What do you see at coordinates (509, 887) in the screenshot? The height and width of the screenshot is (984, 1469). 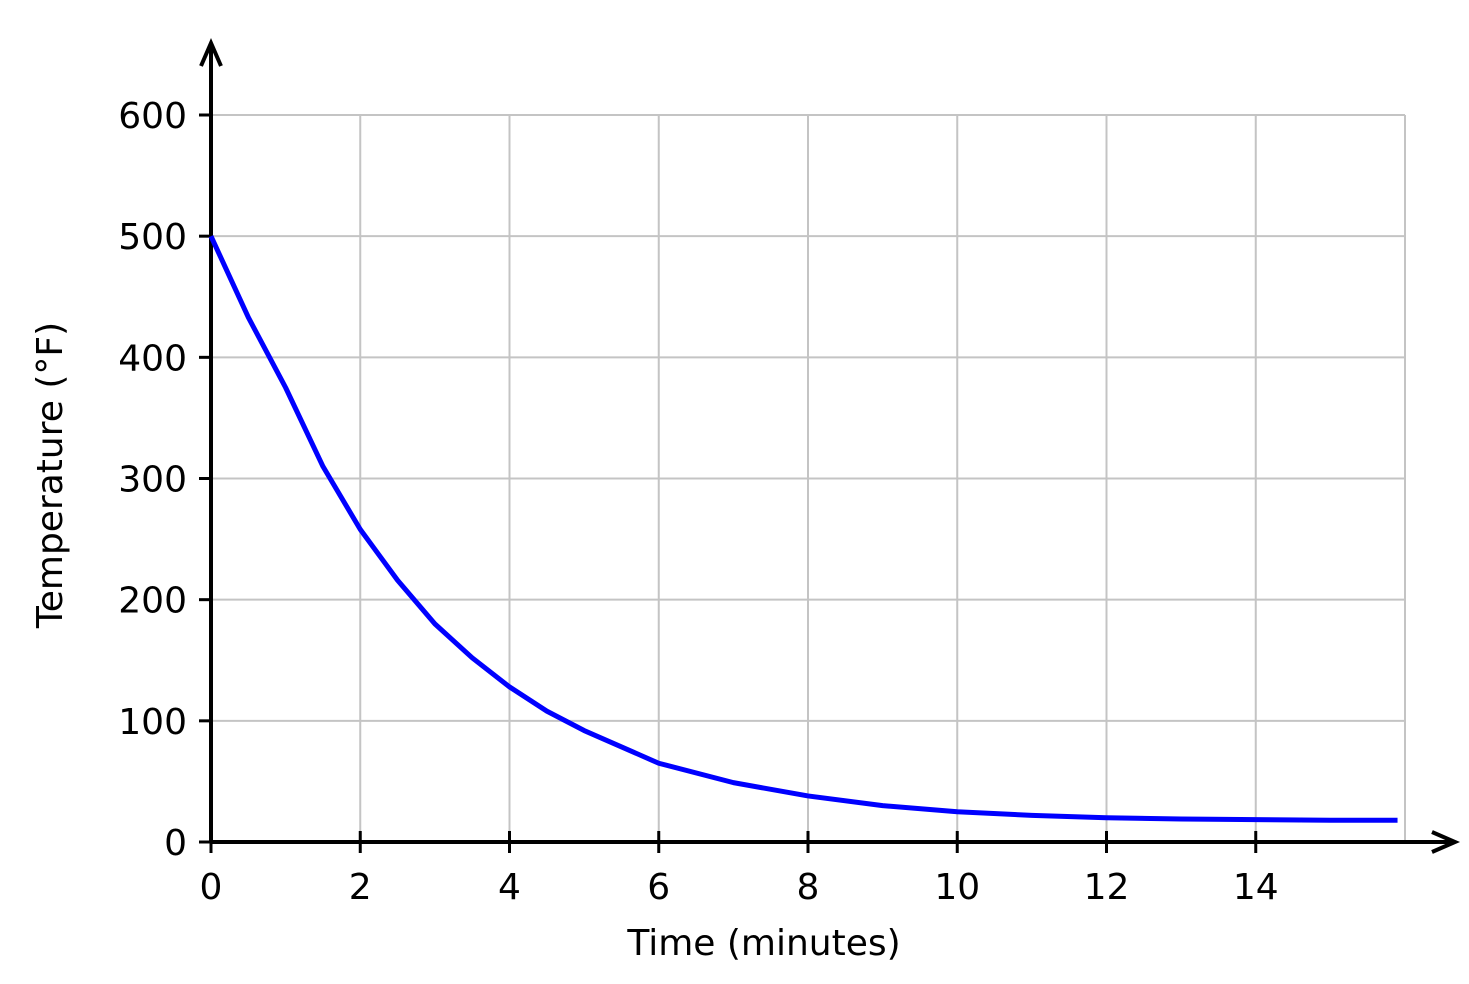 I see `x-tick-label: 4` at bounding box center [509, 887].